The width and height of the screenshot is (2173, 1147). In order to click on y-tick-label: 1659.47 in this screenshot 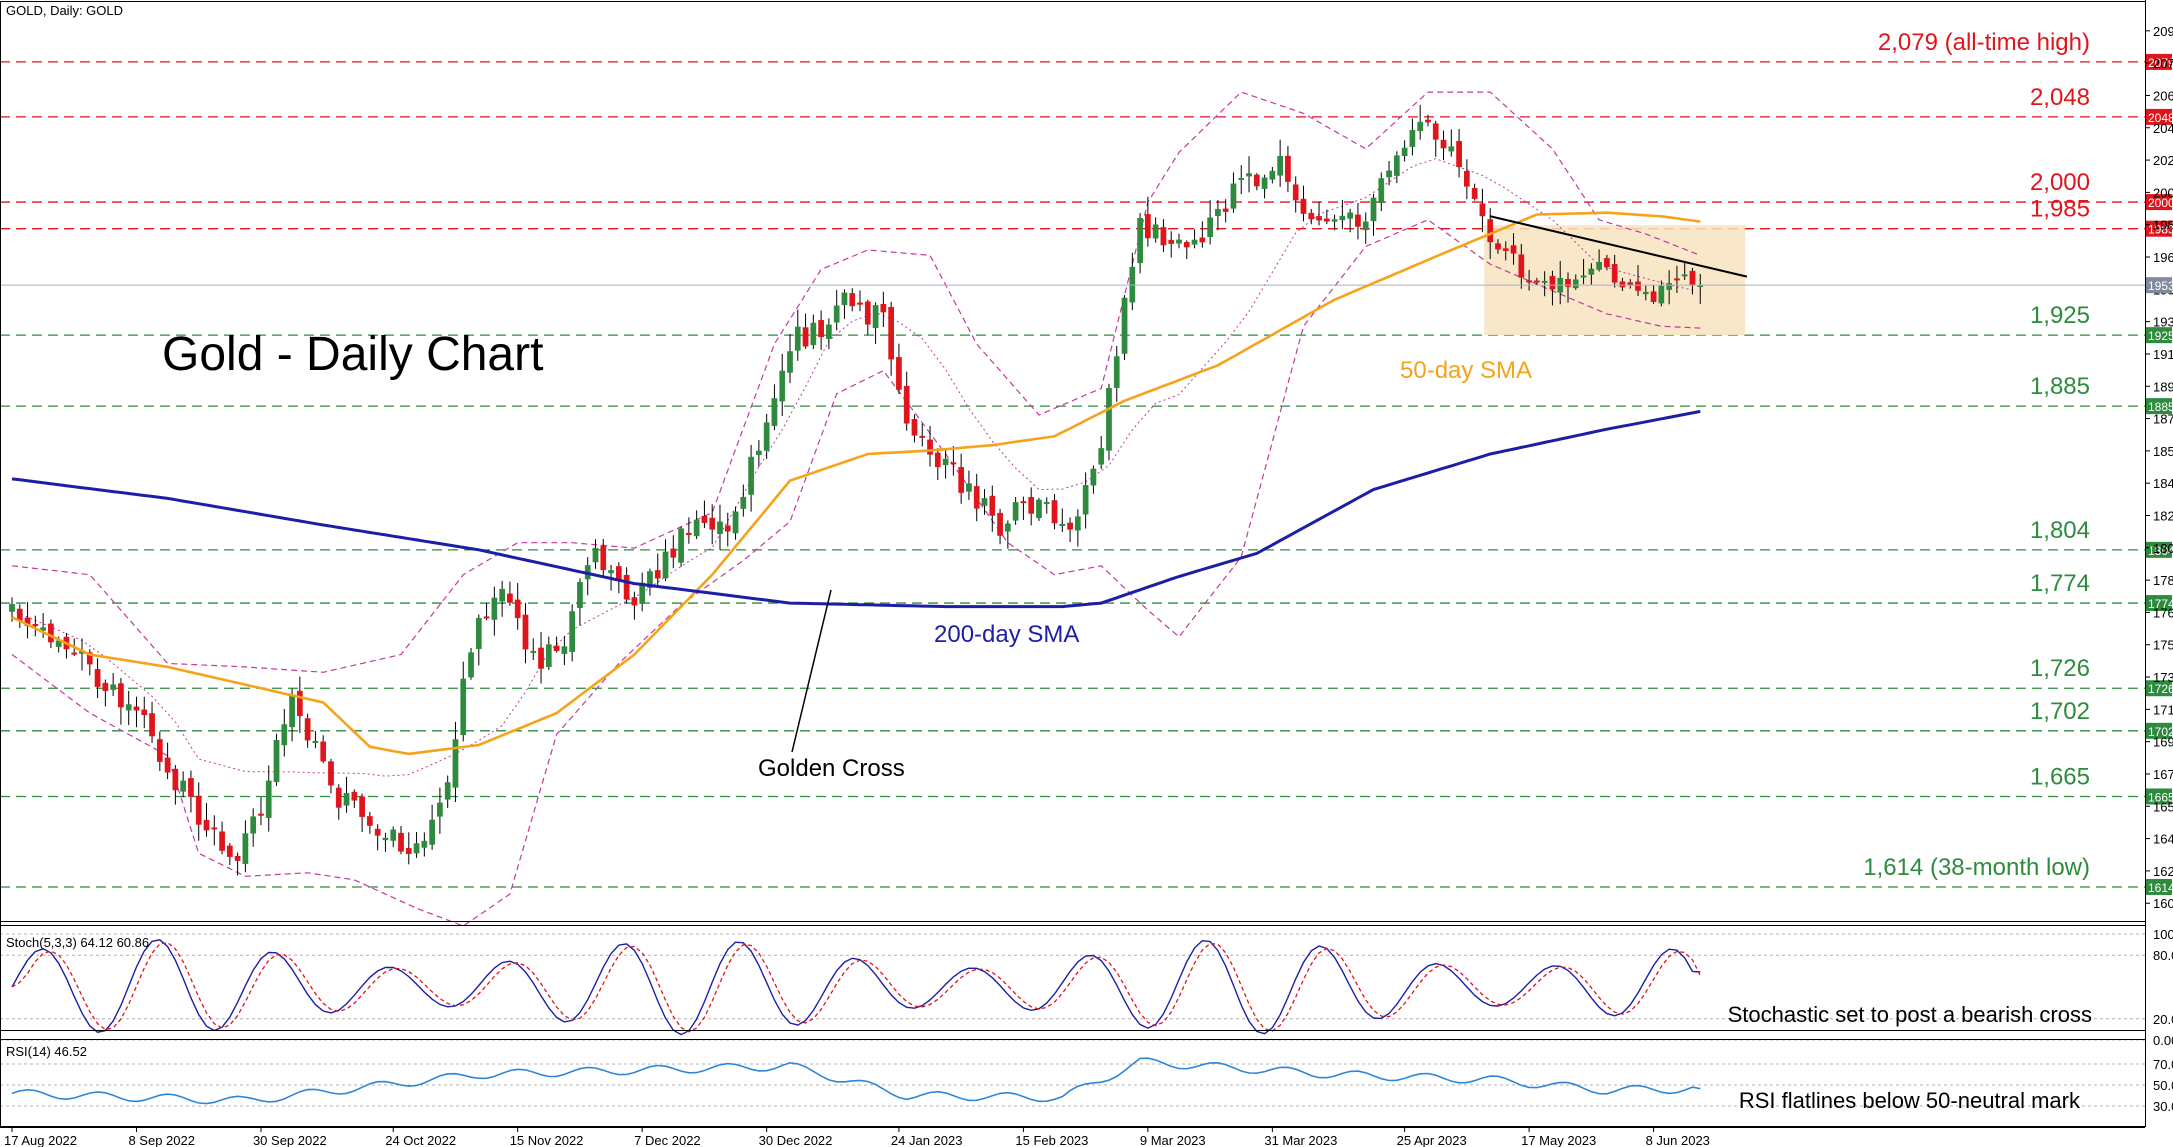, I will do `click(2163, 806)`.